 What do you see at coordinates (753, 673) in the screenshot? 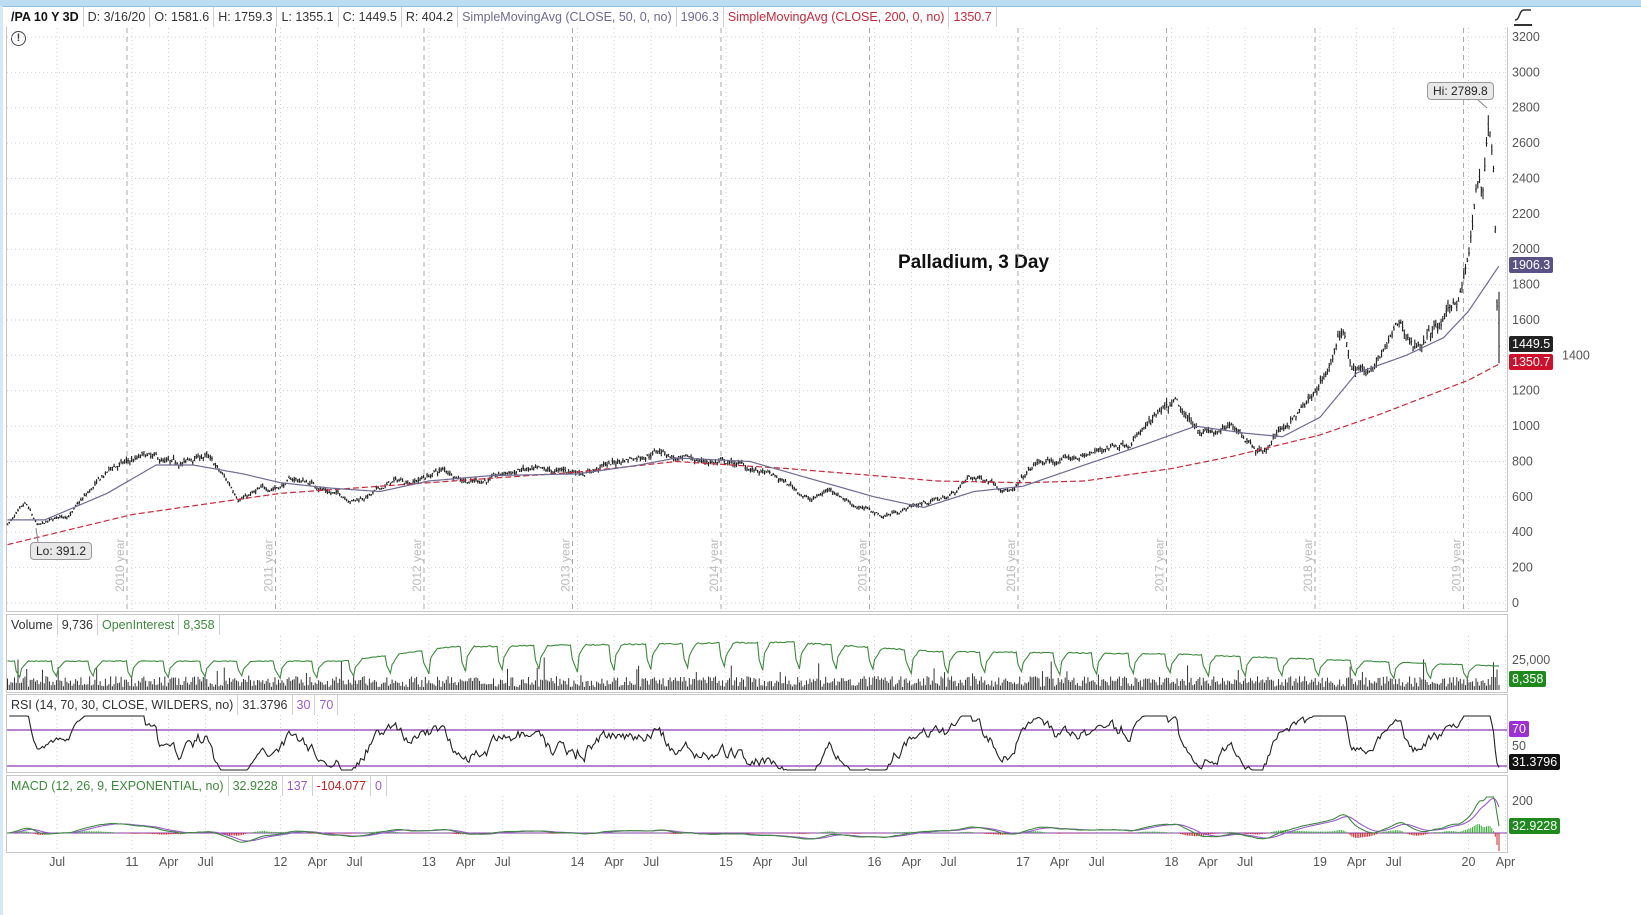
I see `volume-bars` at bounding box center [753, 673].